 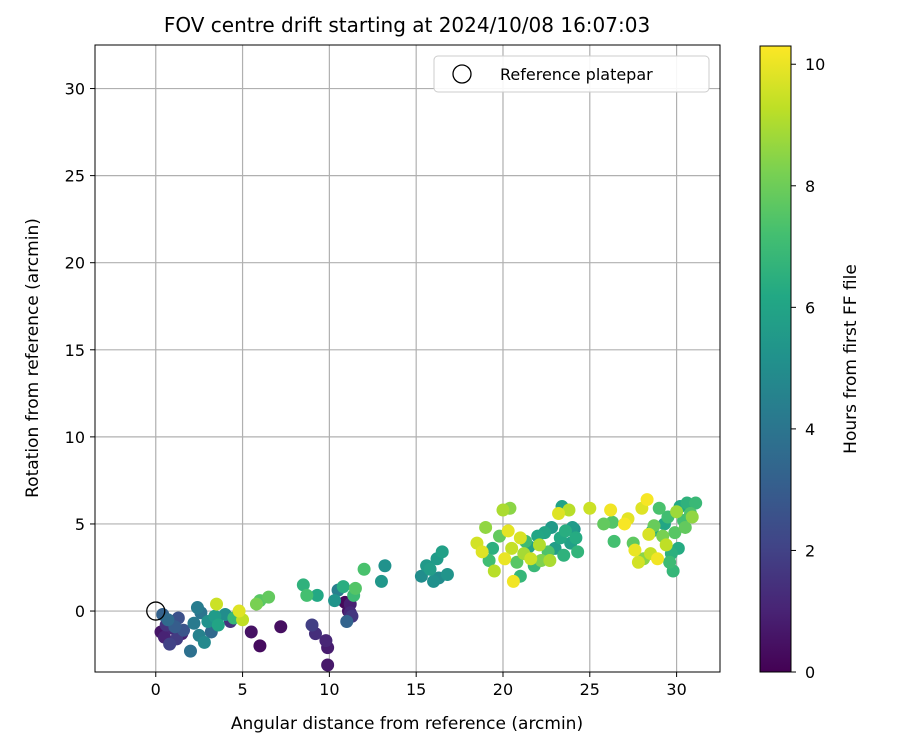 I want to click on legend-label: Reference platepar, so click(x=576, y=74).